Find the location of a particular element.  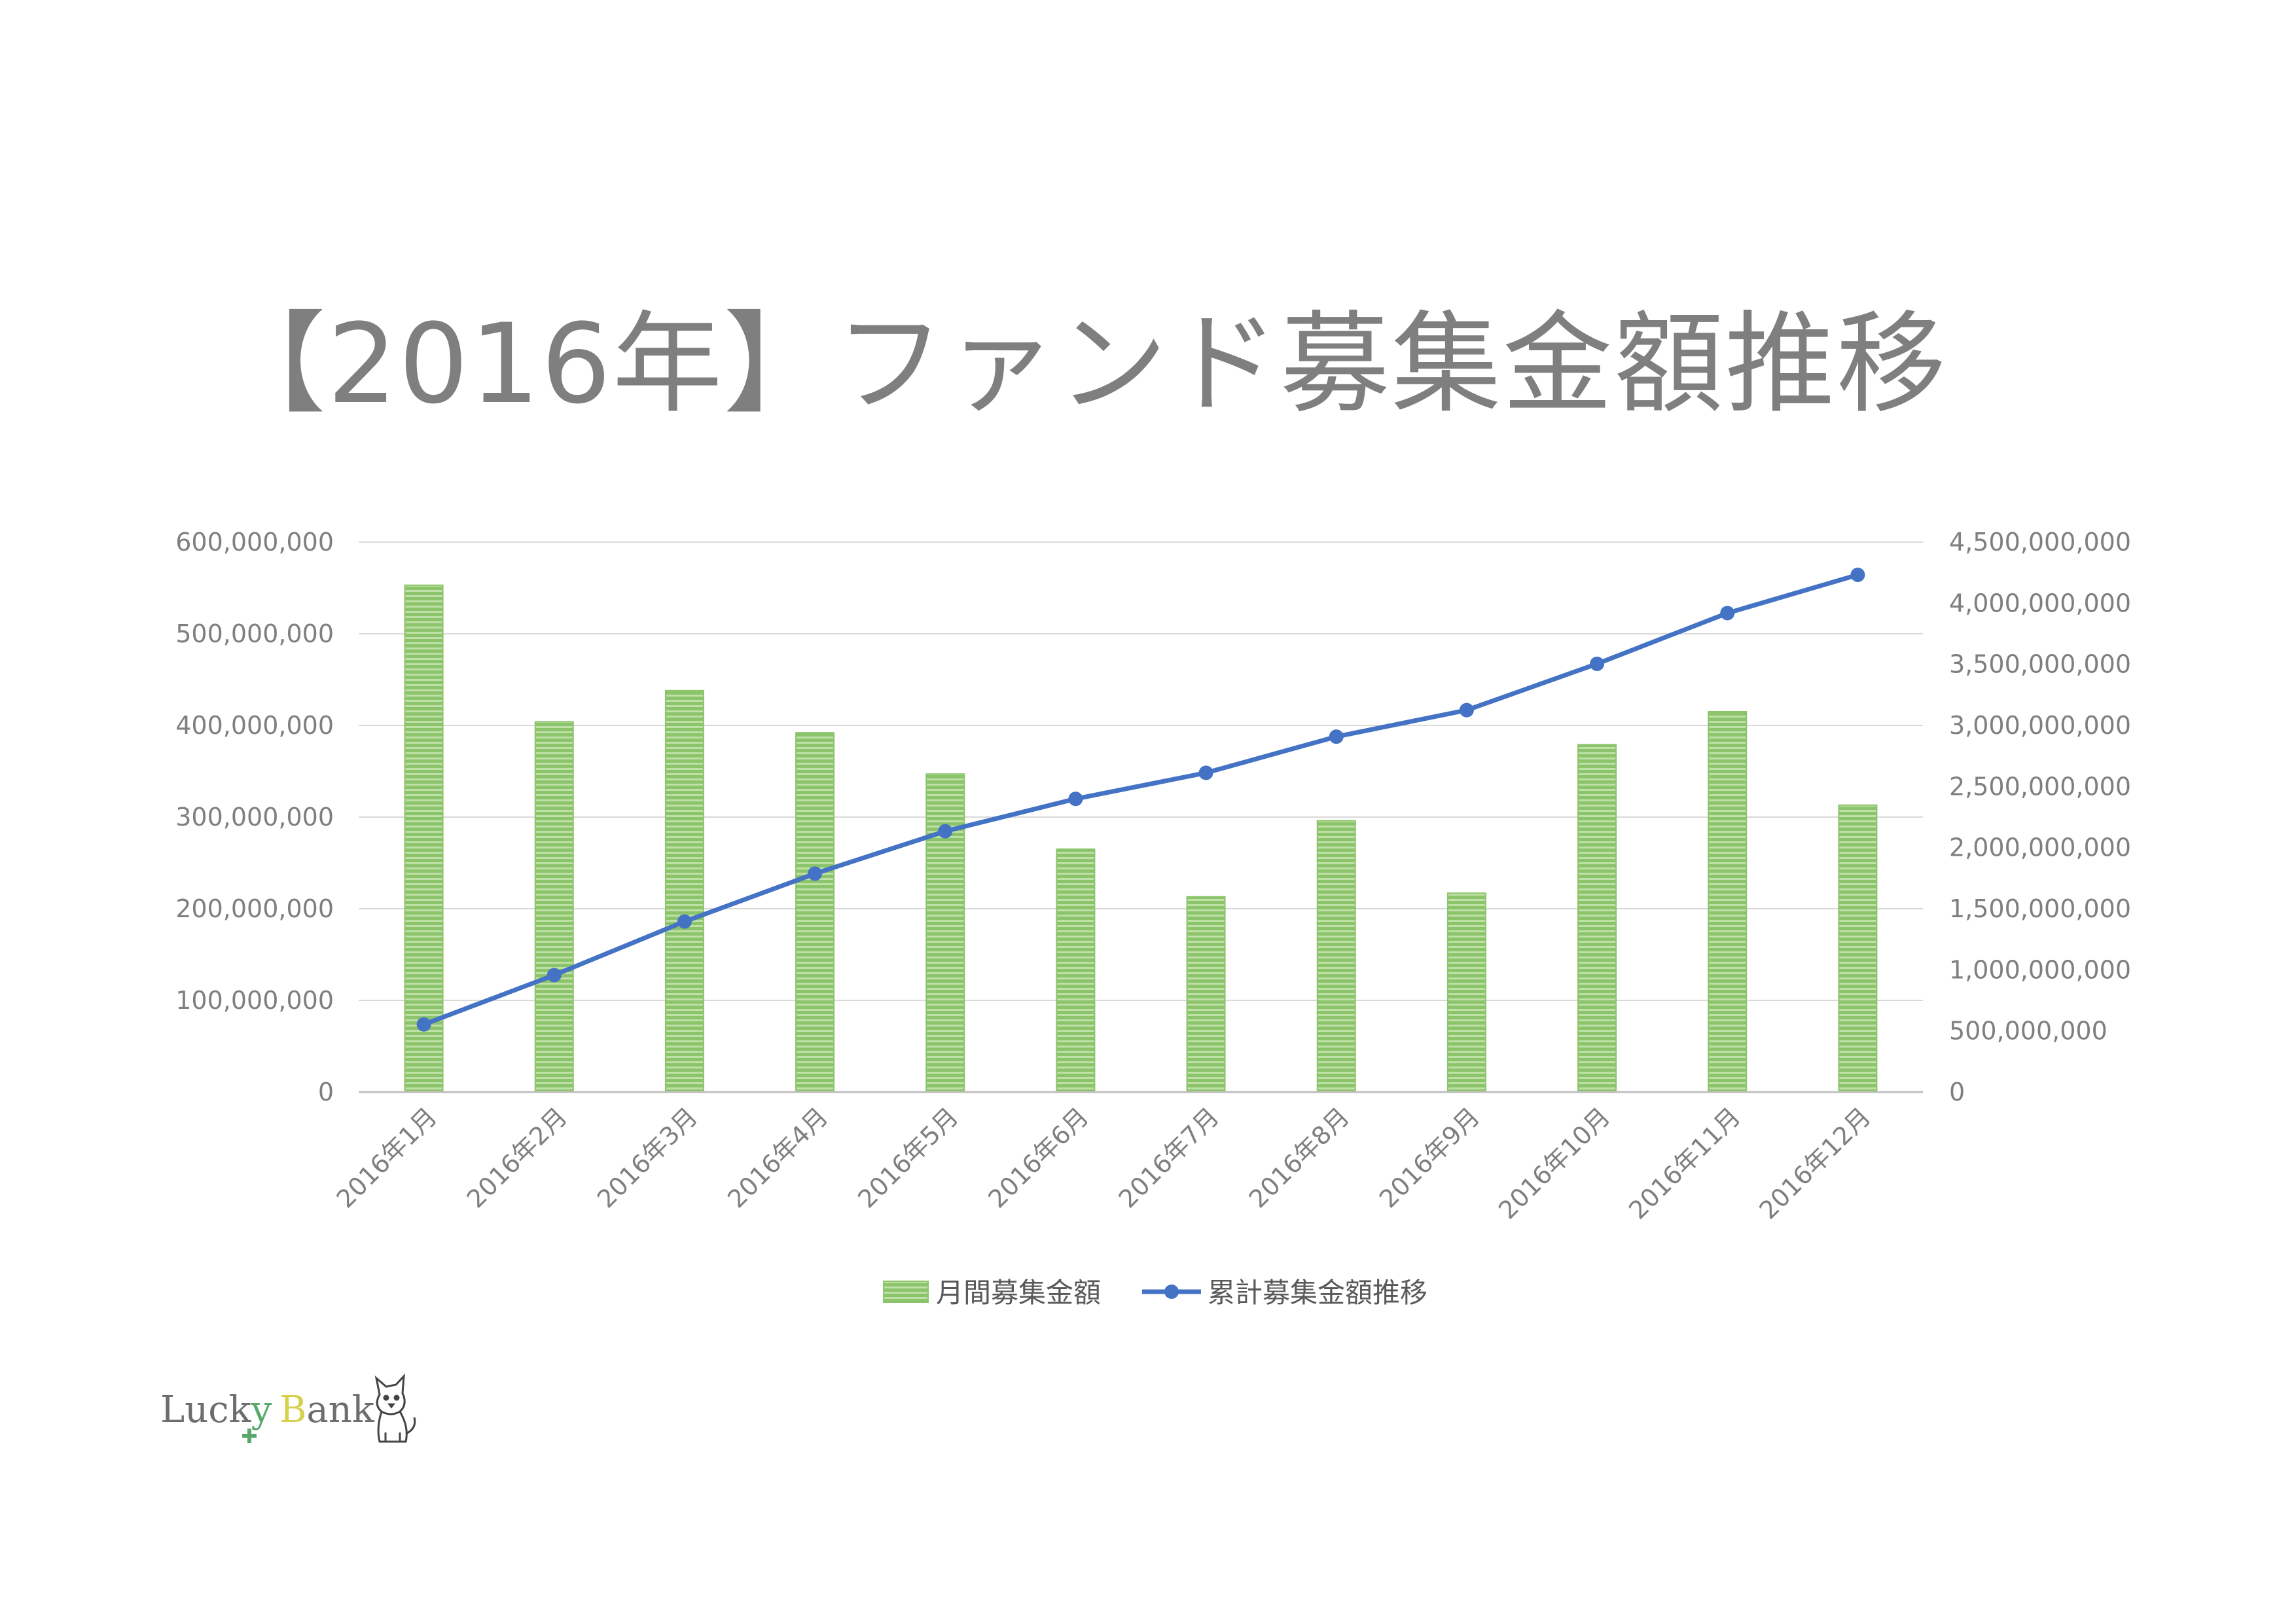

x-tick-label: 2016年8月 is located at coordinates (1299, 1157).